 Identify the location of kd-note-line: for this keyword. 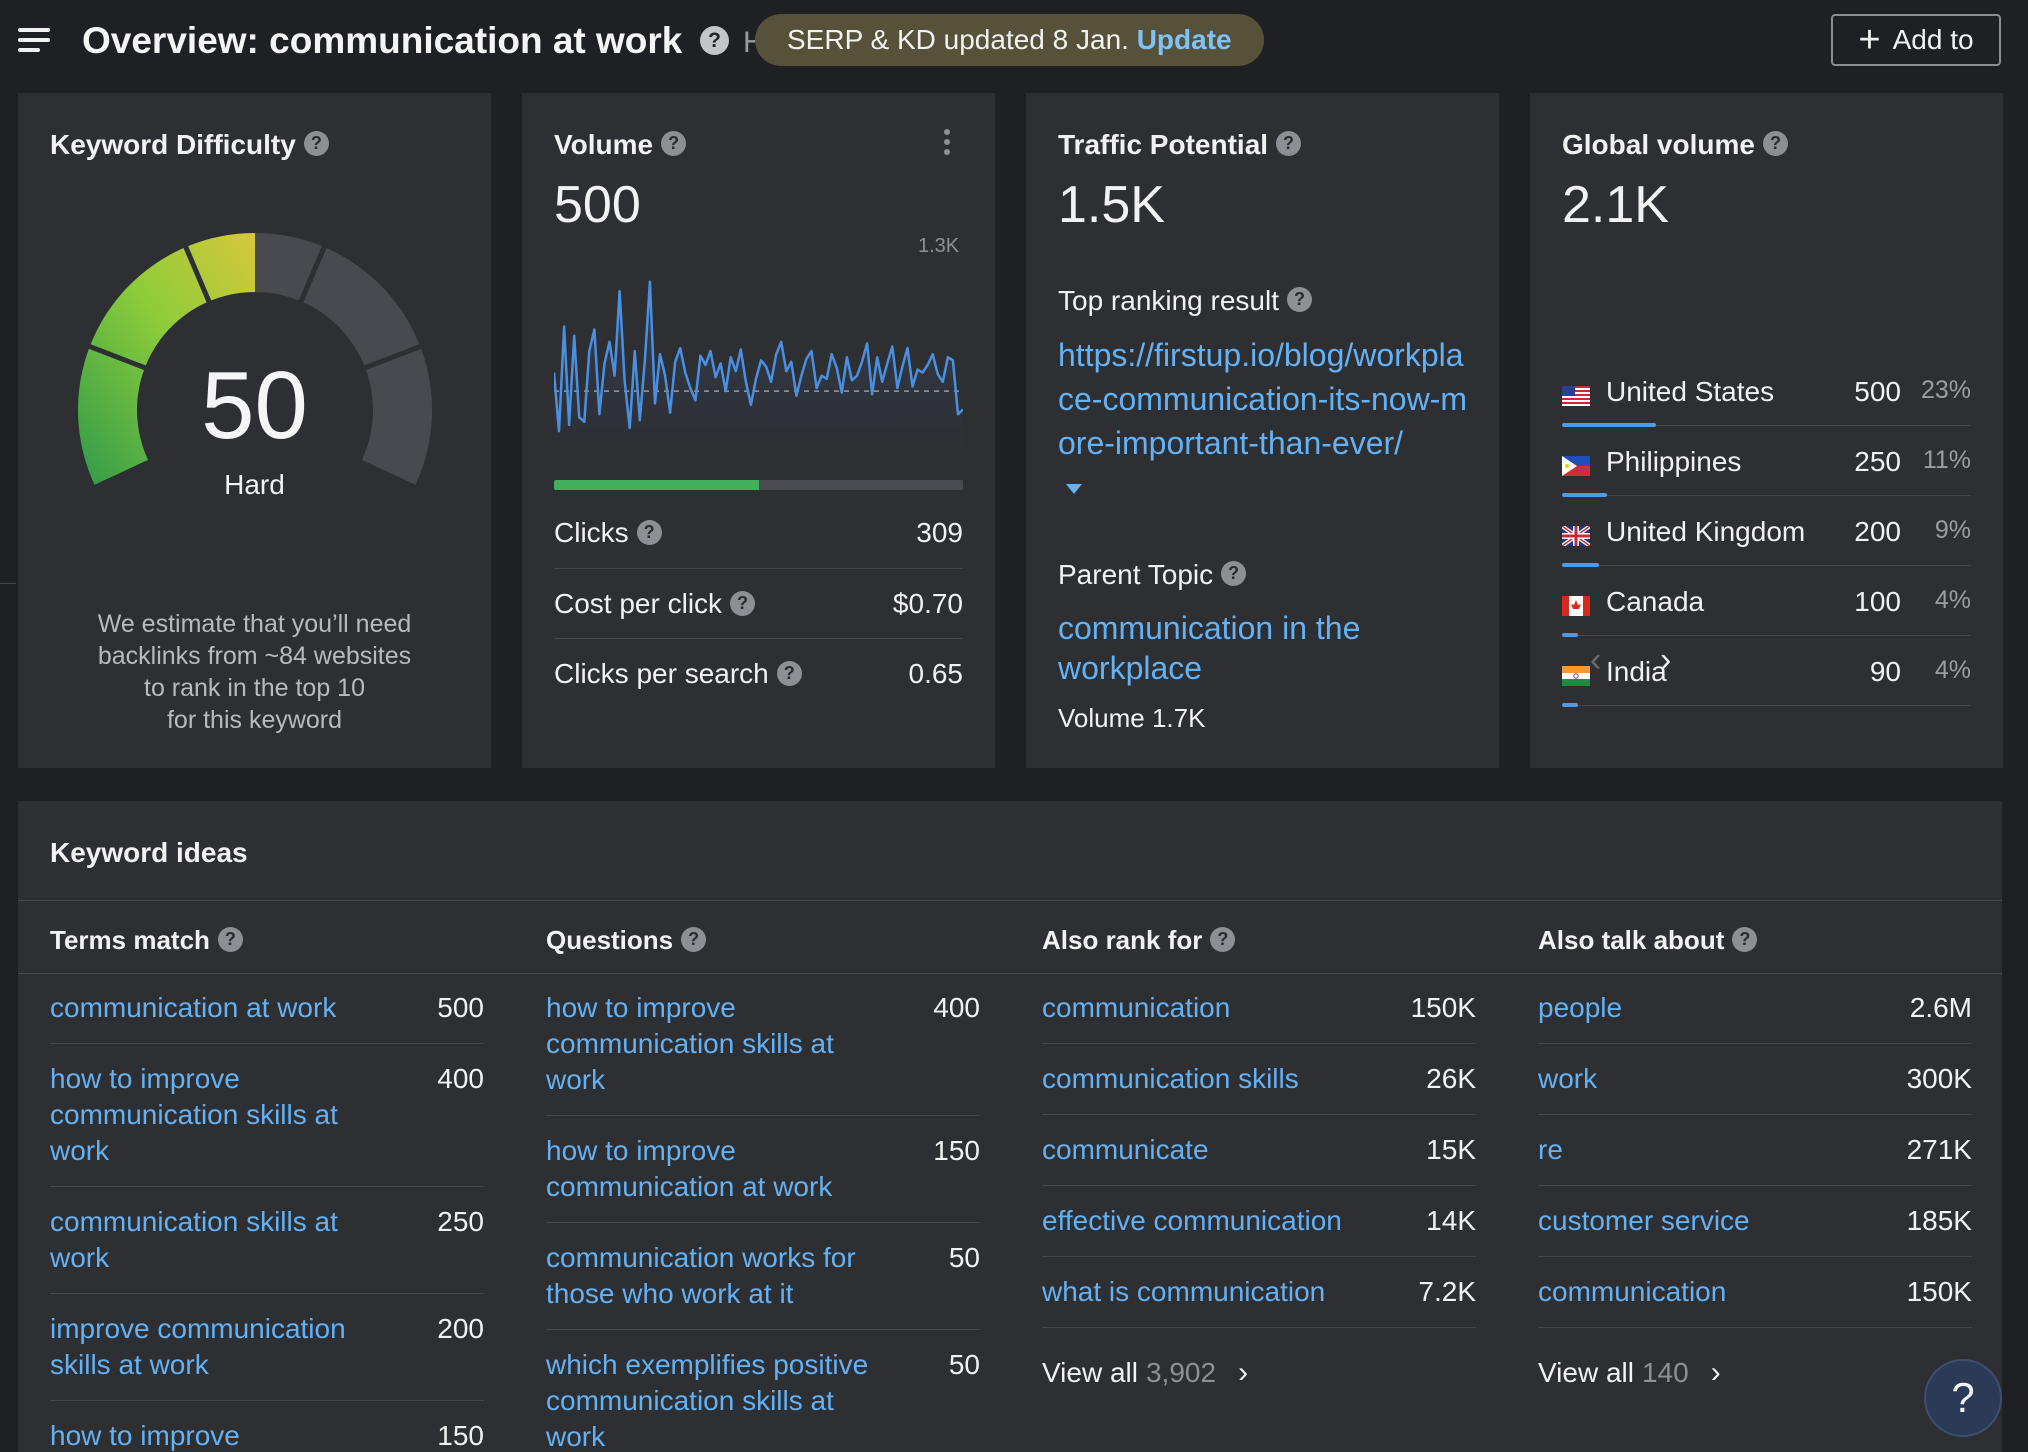
(254, 720).